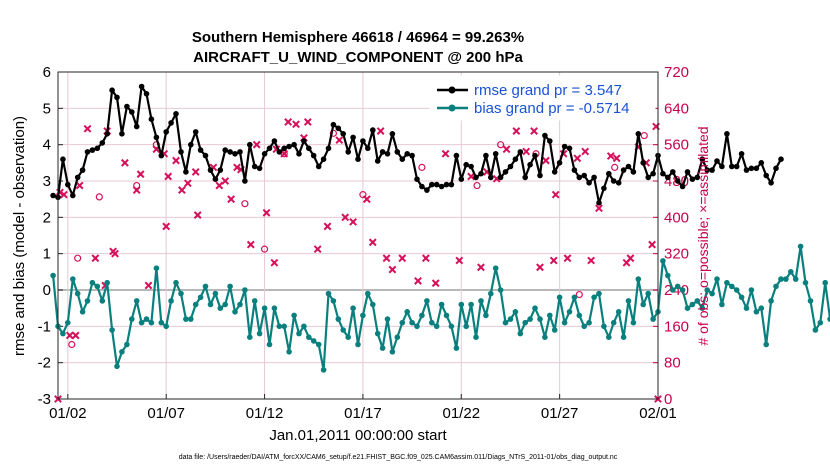  What do you see at coordinates (50, 236) in the screenshot?
I see `y-axis-left: -3 -2 -1 0 1 2 3 4 5 6` at bounding box center [50, 236].